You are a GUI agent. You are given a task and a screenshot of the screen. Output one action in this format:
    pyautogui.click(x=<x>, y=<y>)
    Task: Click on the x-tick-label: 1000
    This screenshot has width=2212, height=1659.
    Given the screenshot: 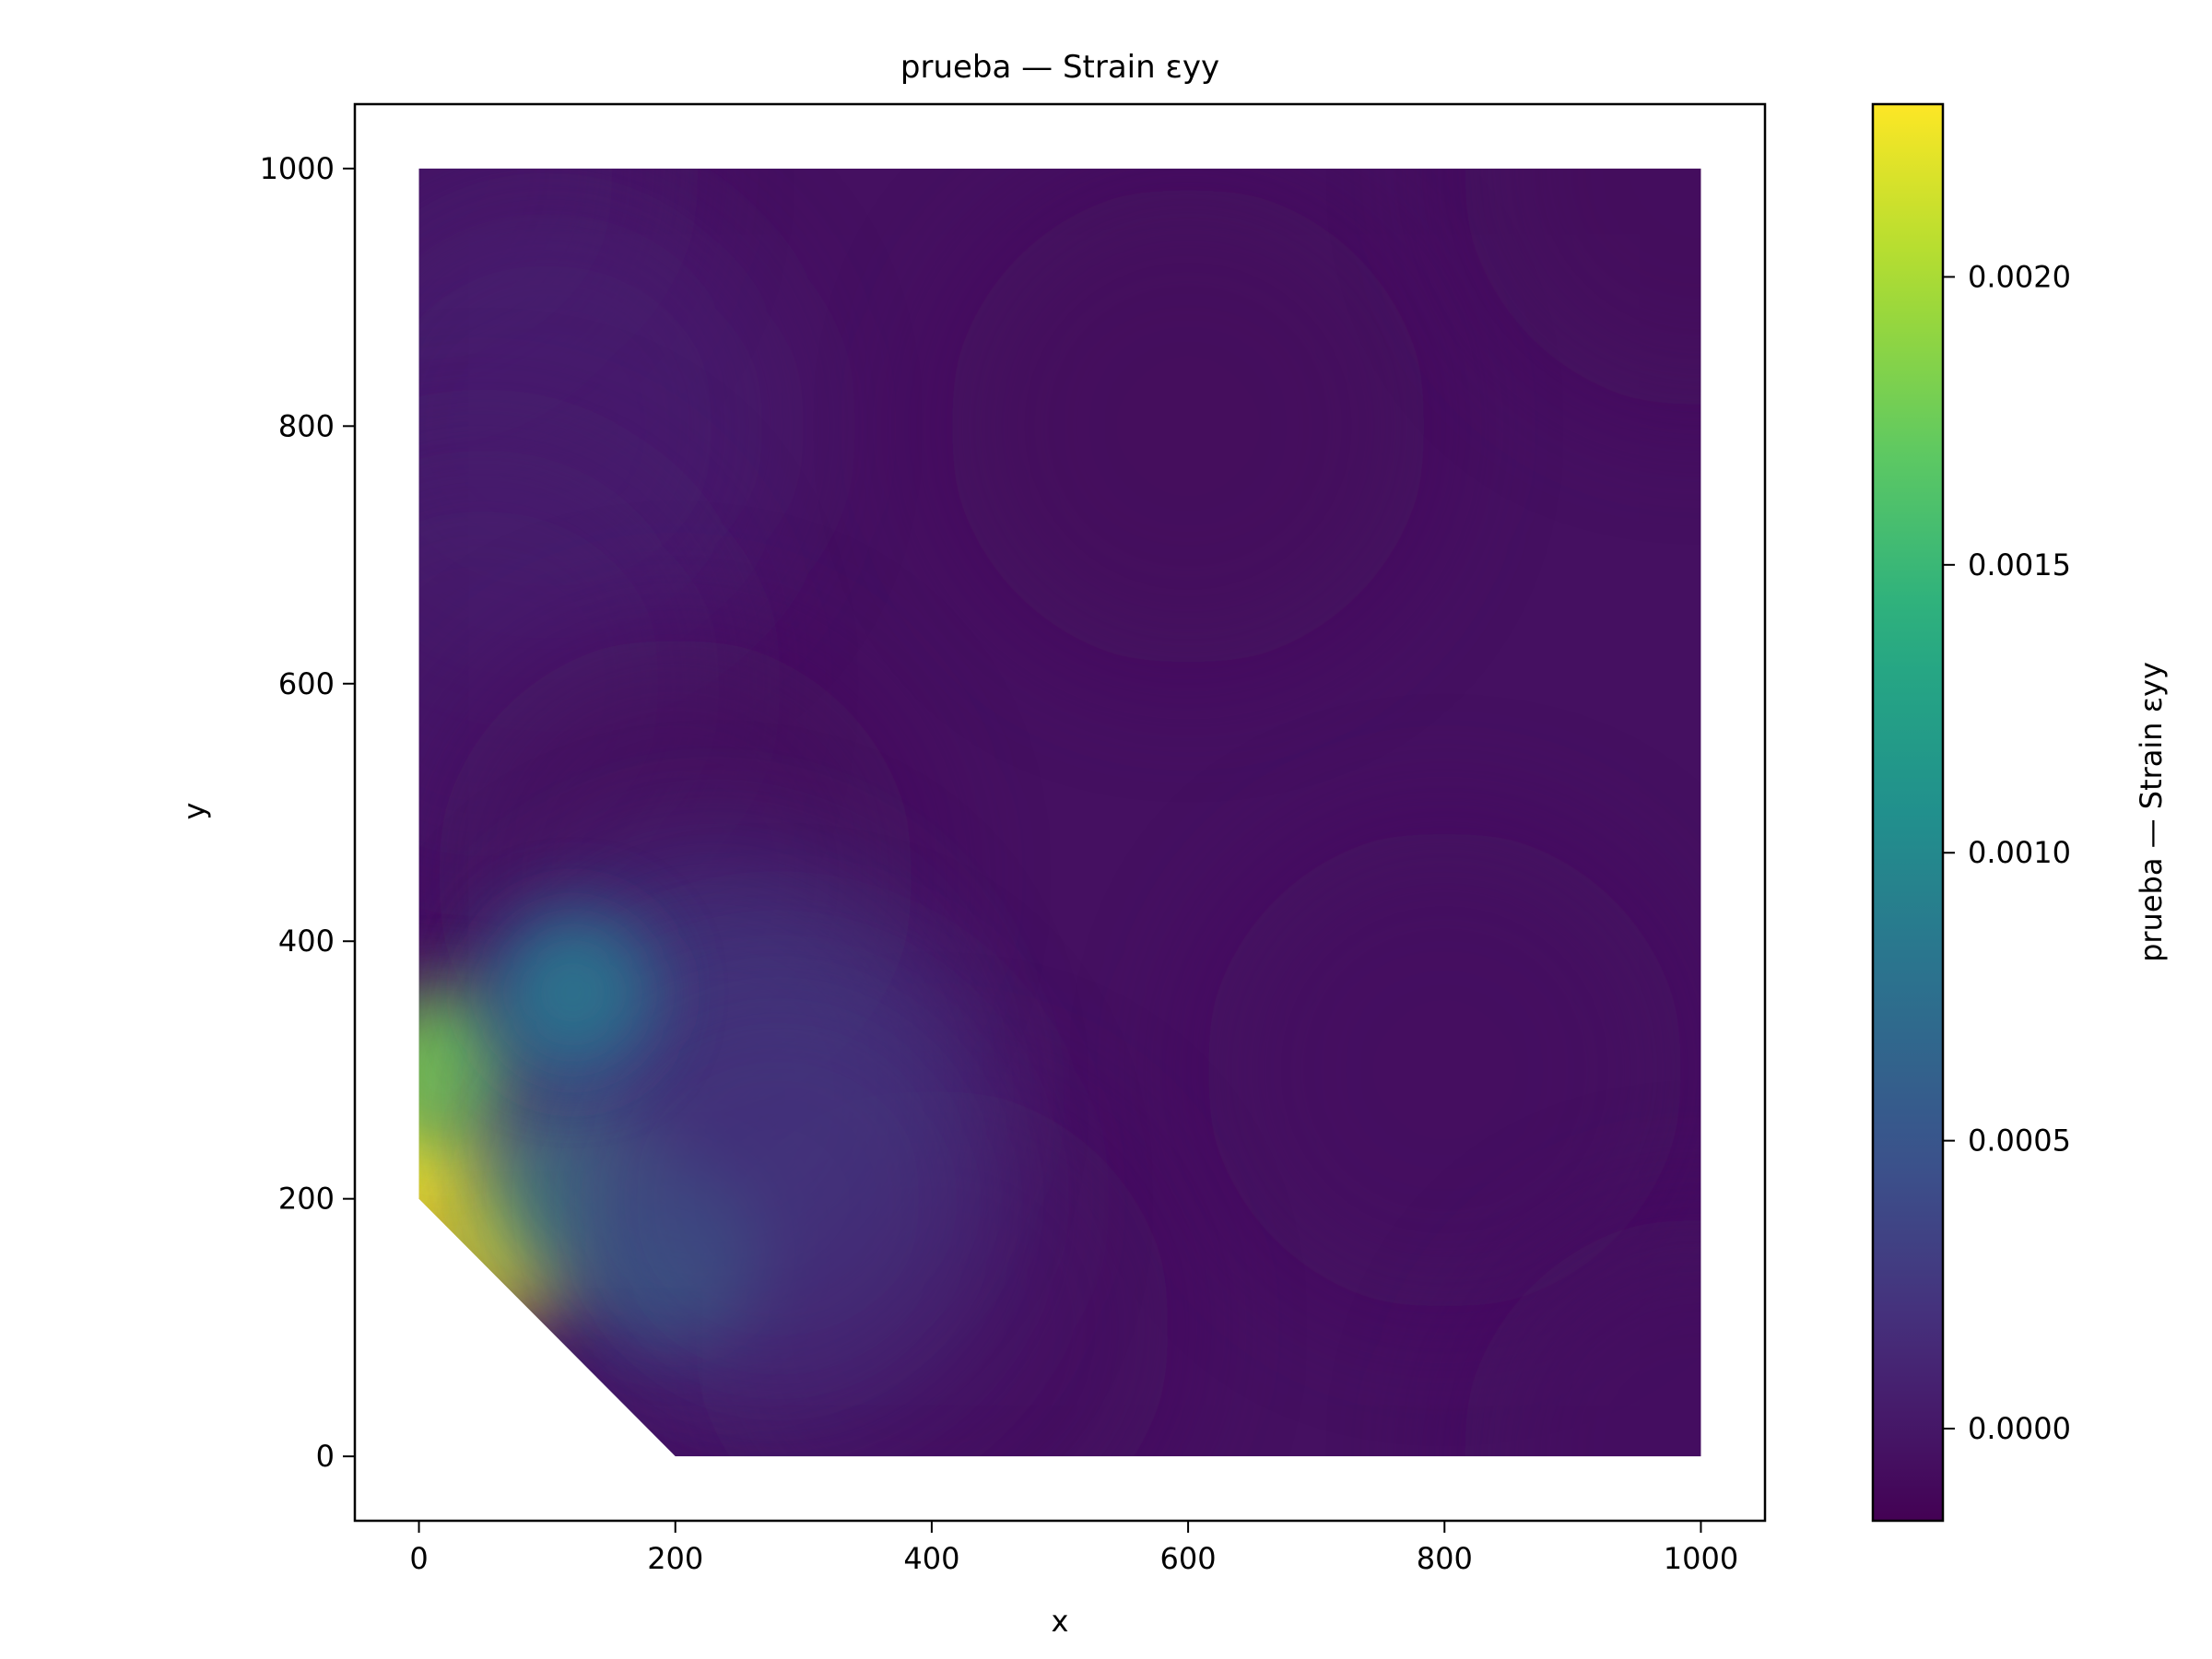 What is the action you would take?
    pyautogui.click(x=1701, y=1558)
    